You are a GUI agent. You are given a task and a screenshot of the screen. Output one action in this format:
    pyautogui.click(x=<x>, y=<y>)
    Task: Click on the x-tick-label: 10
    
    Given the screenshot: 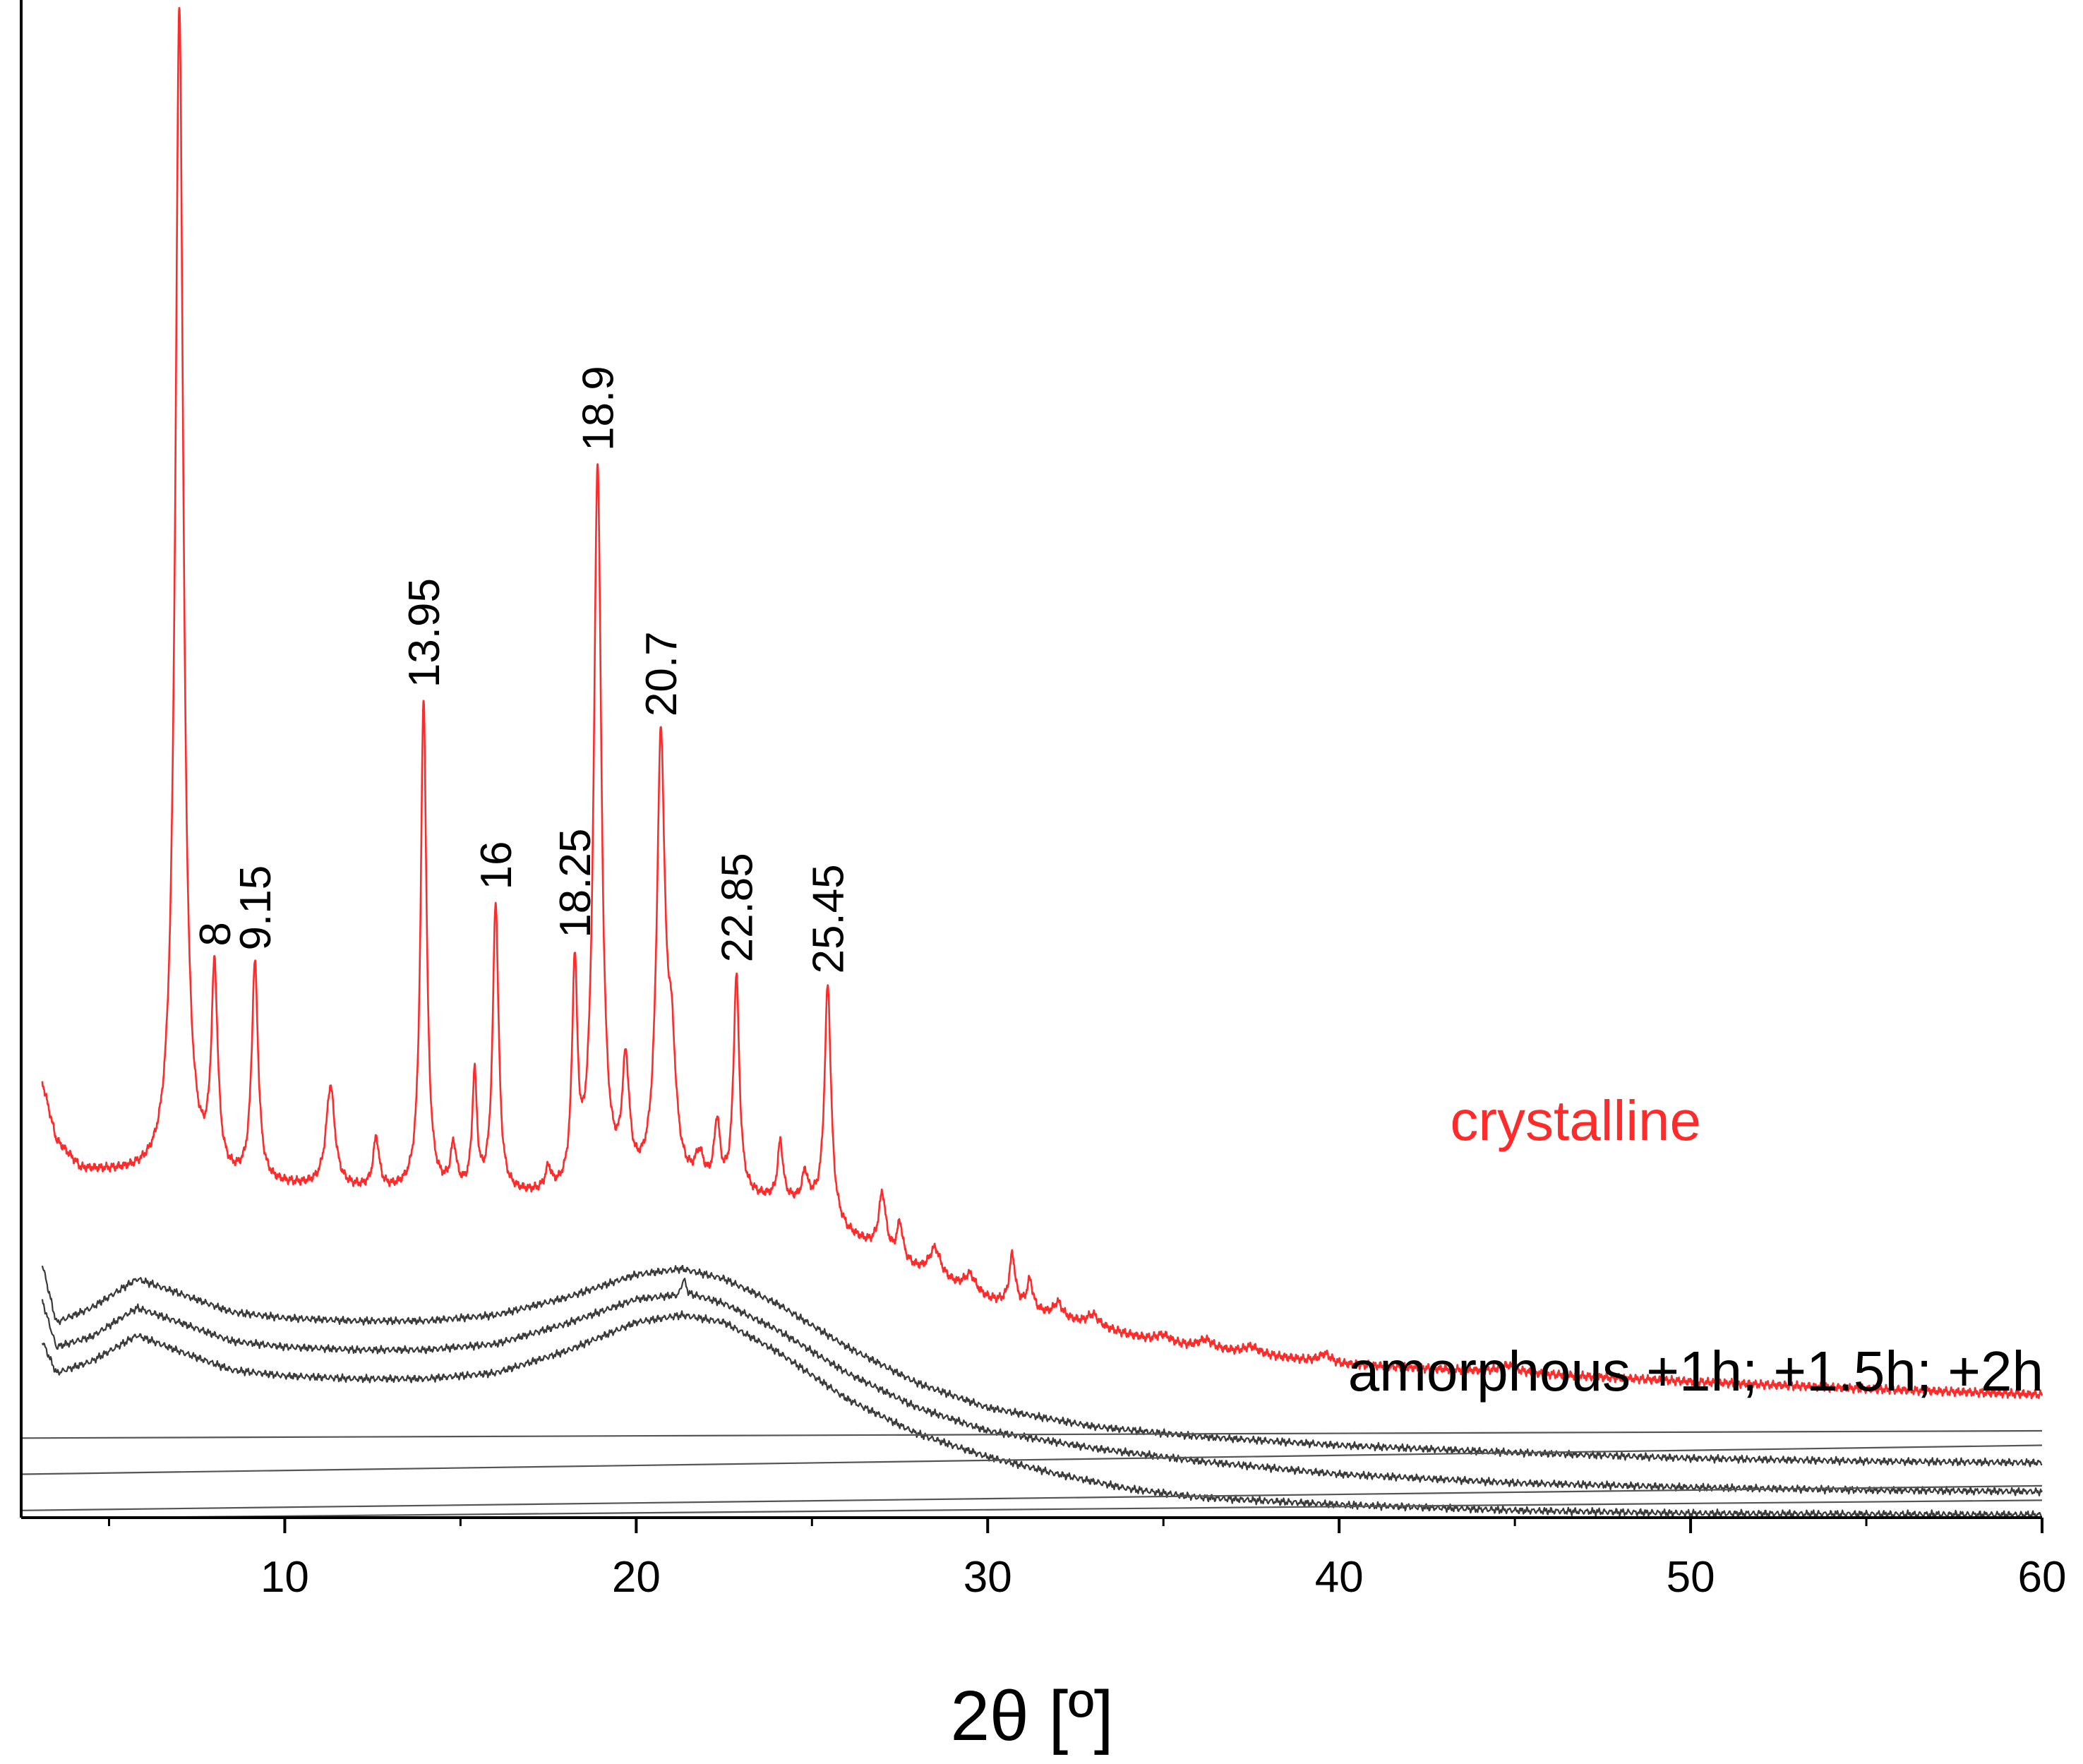 What is the action you would take?
    pyautogui.click(x=285, y=1578)
    